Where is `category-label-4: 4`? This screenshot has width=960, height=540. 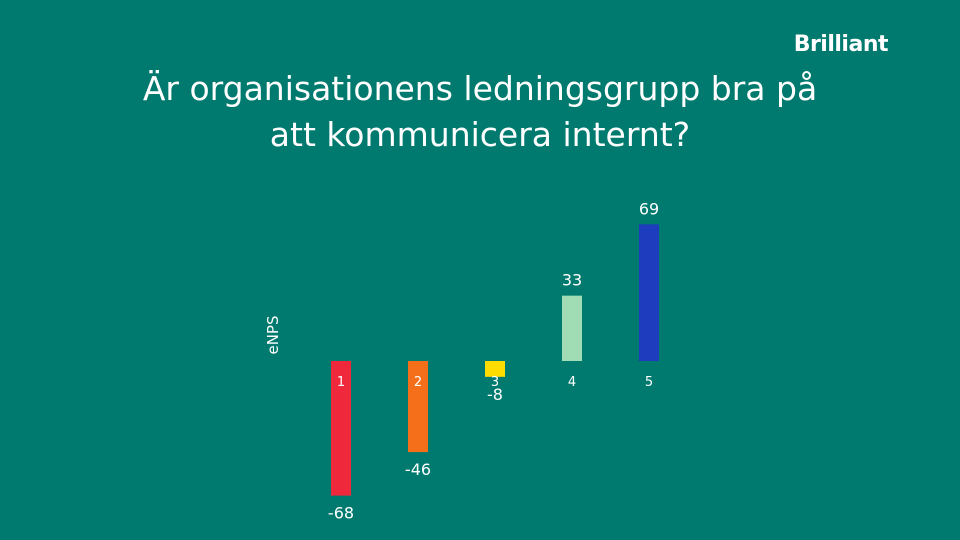 category-label-4: 4 is located at coordinates (572, 382).